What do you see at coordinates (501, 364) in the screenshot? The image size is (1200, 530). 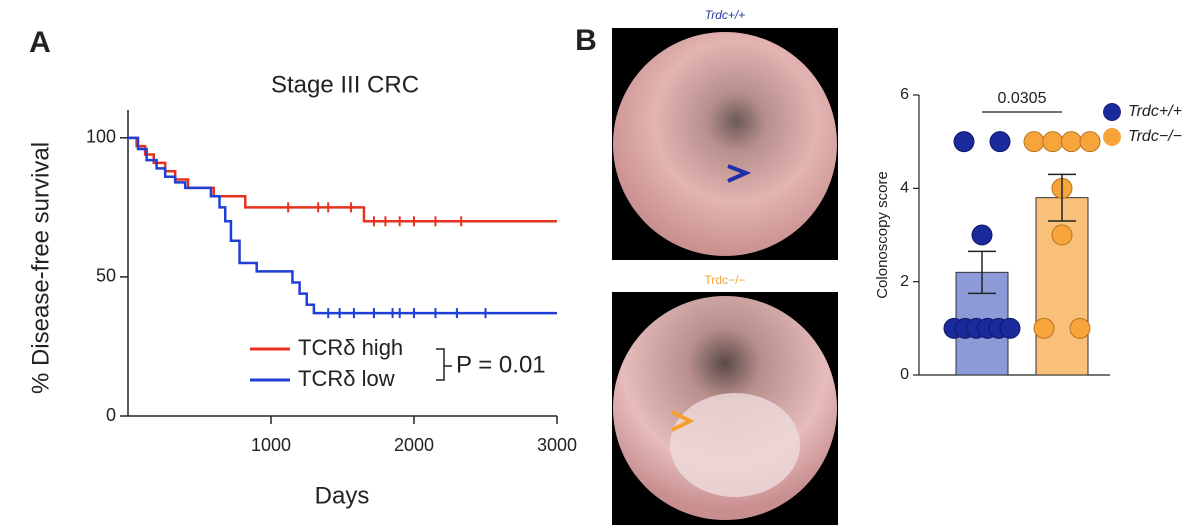 I see `annotation: P = 0.01` at bounding box center [501, 364].